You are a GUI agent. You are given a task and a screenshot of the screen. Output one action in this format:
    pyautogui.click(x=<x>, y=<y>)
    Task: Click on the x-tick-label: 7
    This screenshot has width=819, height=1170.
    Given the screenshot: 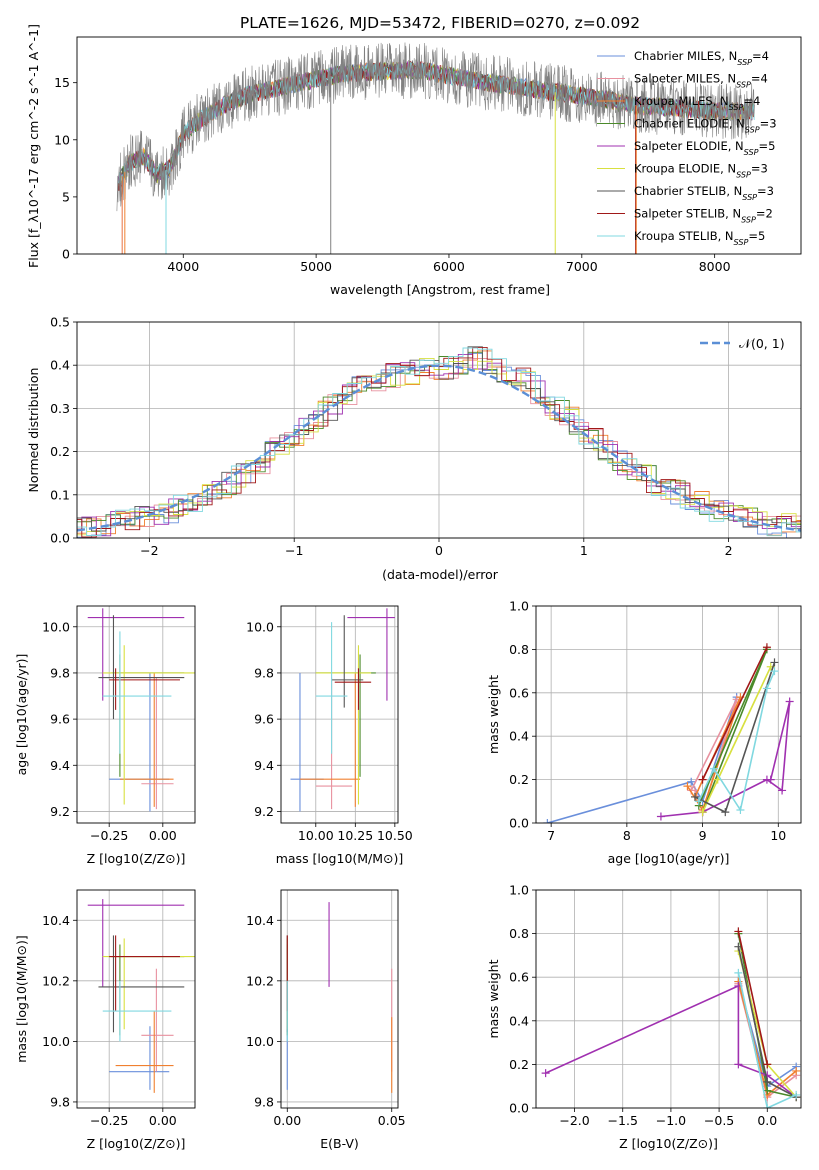 What is the action you would take?
    pyautogui.click(x=551, y=835)
    